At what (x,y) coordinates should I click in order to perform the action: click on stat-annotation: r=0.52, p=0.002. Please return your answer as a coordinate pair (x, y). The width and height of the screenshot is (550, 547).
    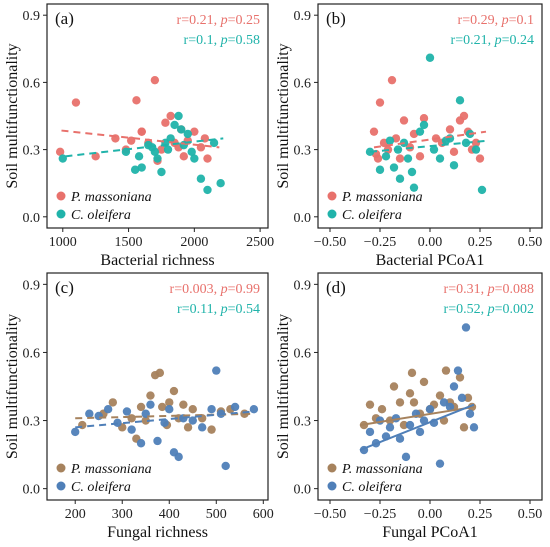
    Looking at the image, I should click on (489, 309).